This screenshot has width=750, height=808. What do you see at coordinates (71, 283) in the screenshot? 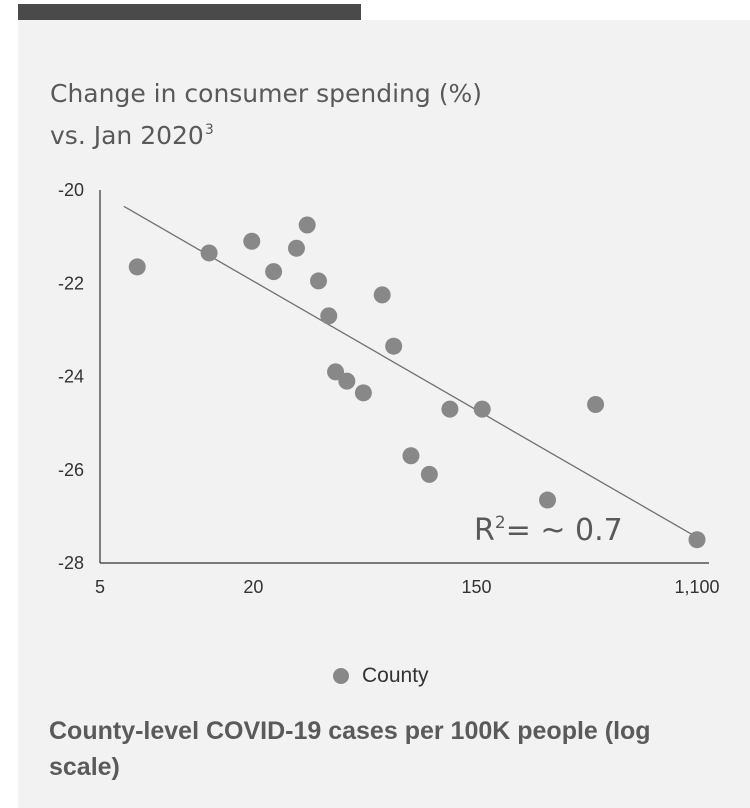
I see `y-tick-label: -22` at bounding box center [71, 283].